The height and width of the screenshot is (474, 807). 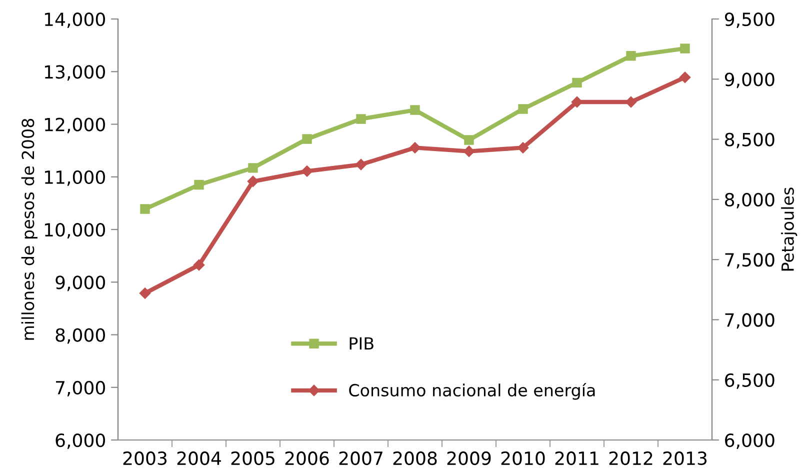 I want to click on legend-label: PIB, so click(x=362, y=343).